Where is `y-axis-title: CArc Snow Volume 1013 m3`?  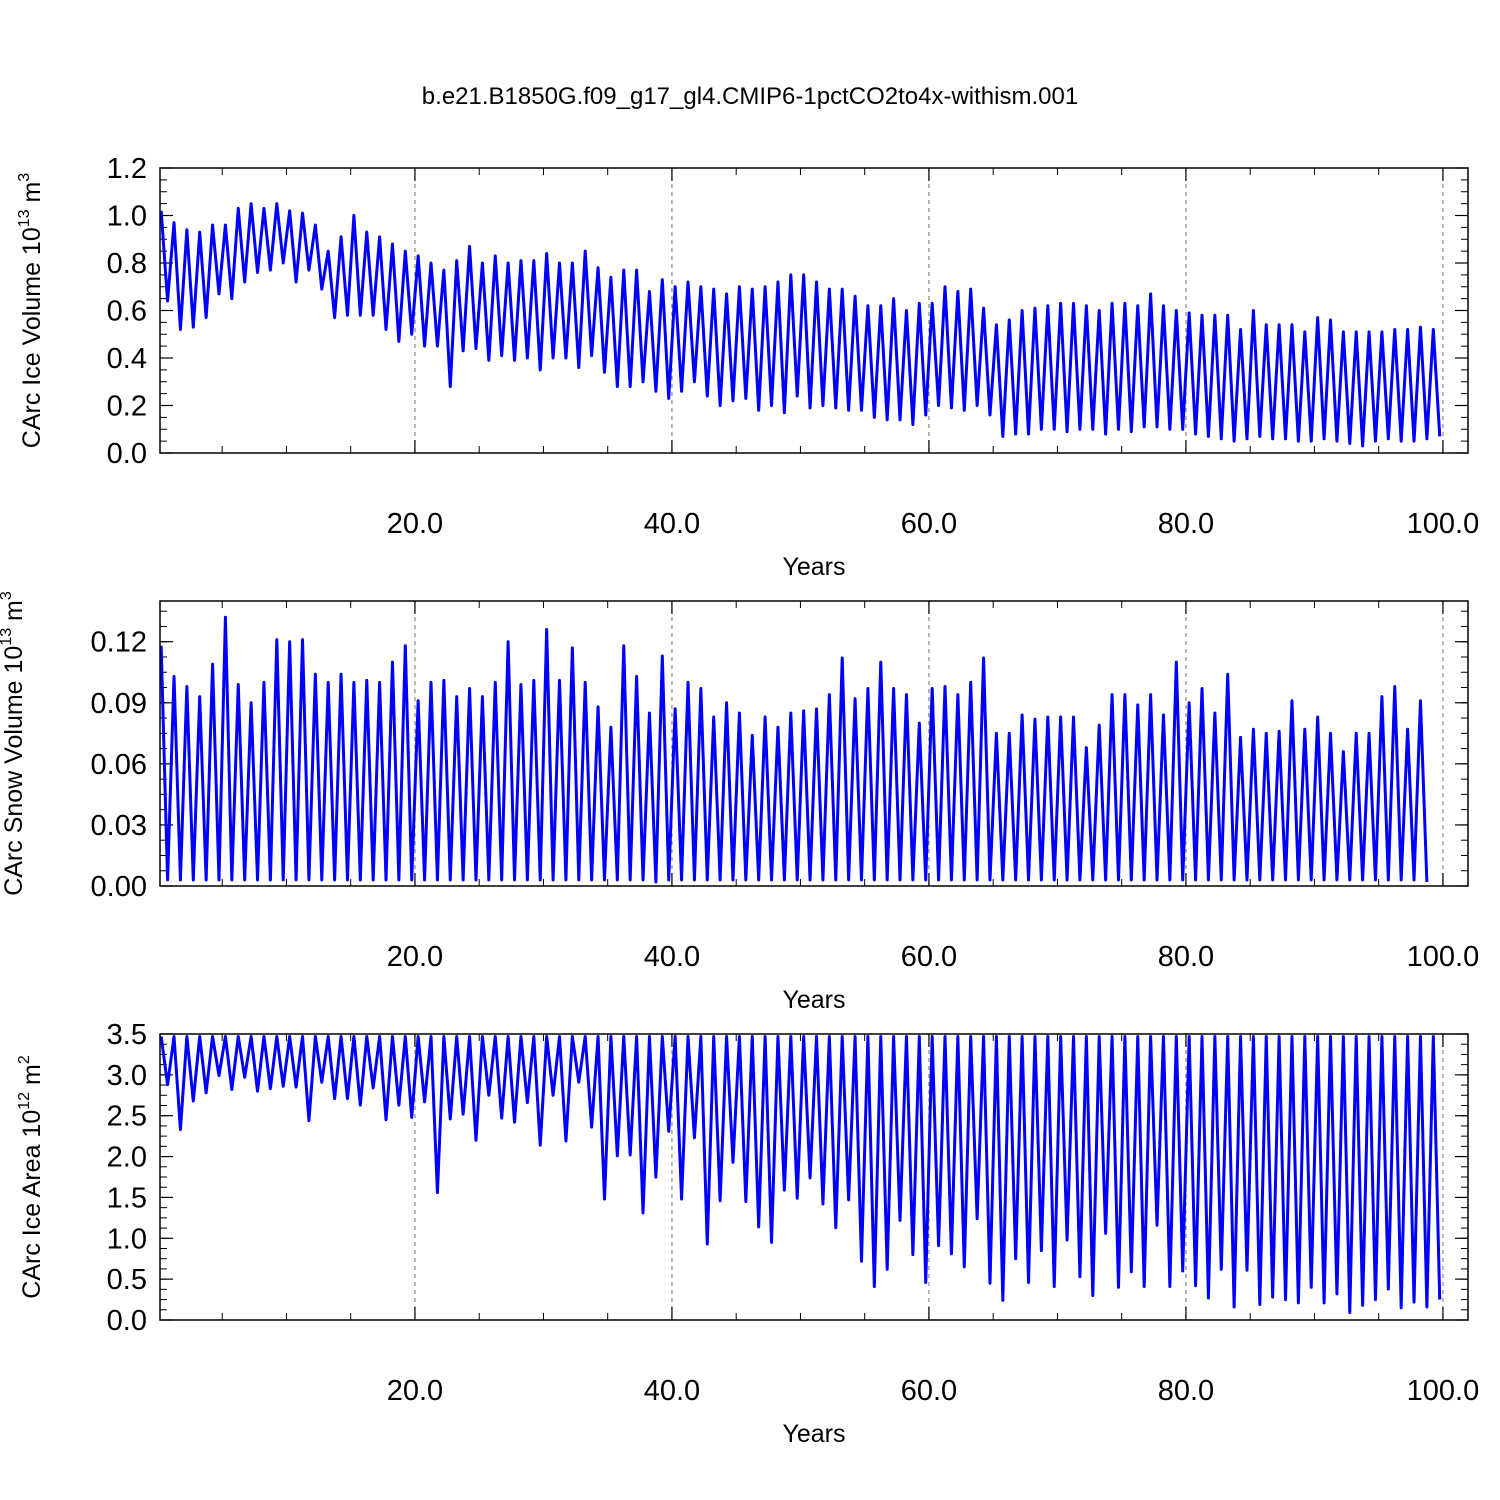 y-axis-title: CArc Snow Volume 1013 m3 is located at coordinates (14, 743).